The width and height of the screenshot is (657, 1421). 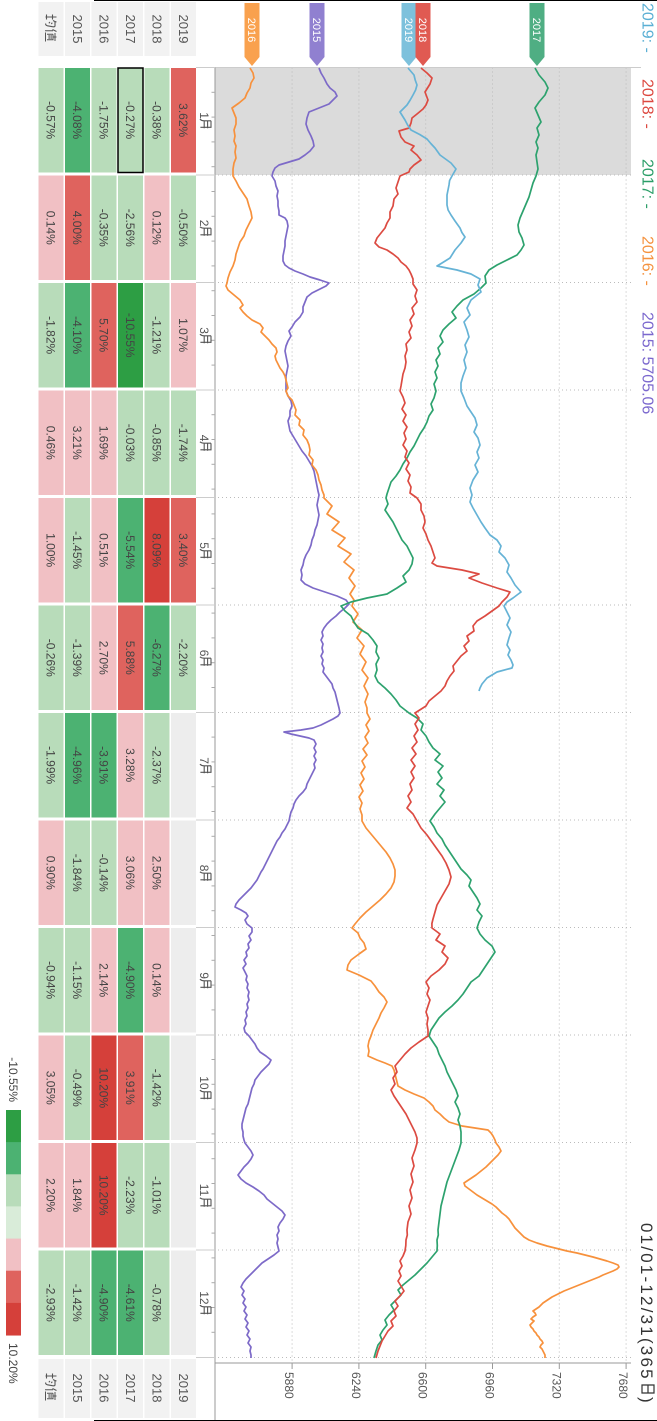 I want to click on svg-text: -1.01%, so click(x=157, y=1195).